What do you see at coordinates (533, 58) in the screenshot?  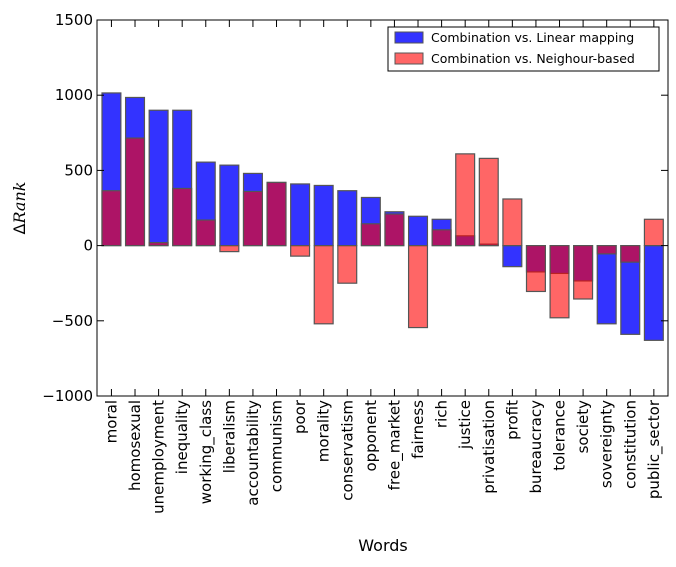 I see `legend-label-neighbour-based: Combination vs. Neighour-based` at bounding box center [533, 58].